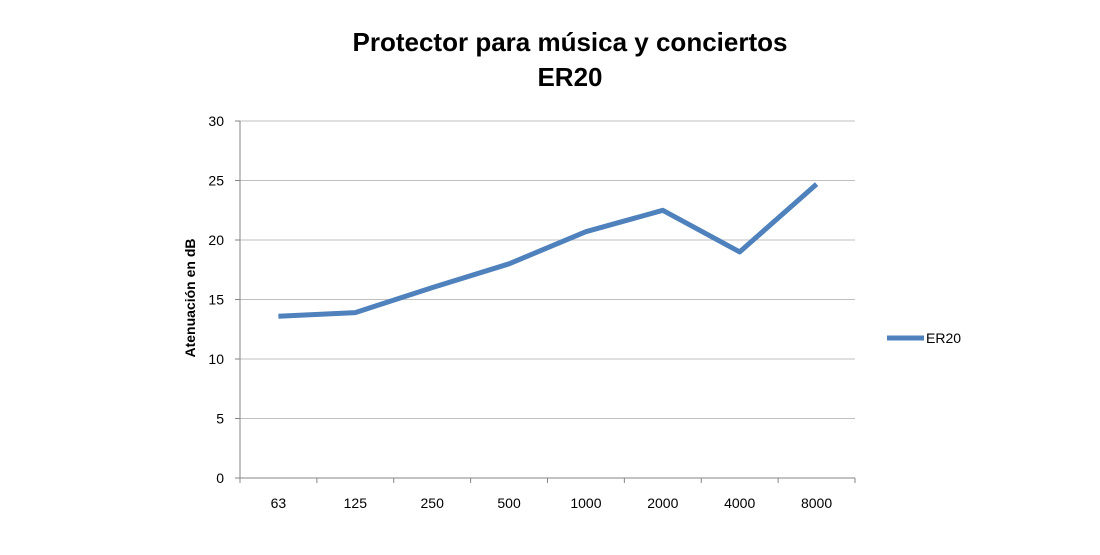  I want to click on x-tick-label: 4000, so click(739, 503).